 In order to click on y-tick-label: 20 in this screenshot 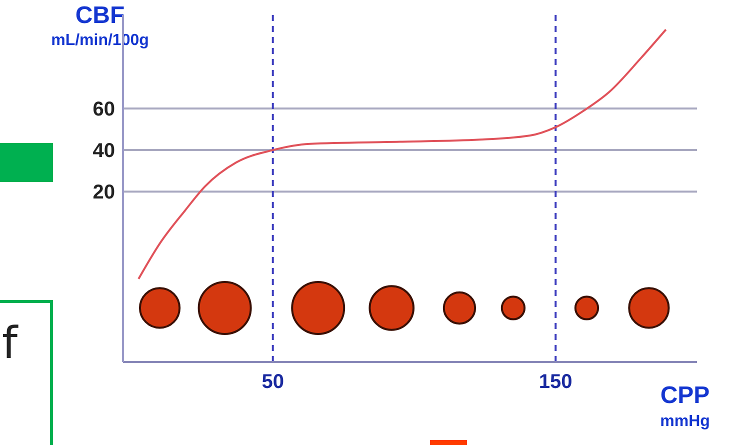, I will do `click(103, 193)`.